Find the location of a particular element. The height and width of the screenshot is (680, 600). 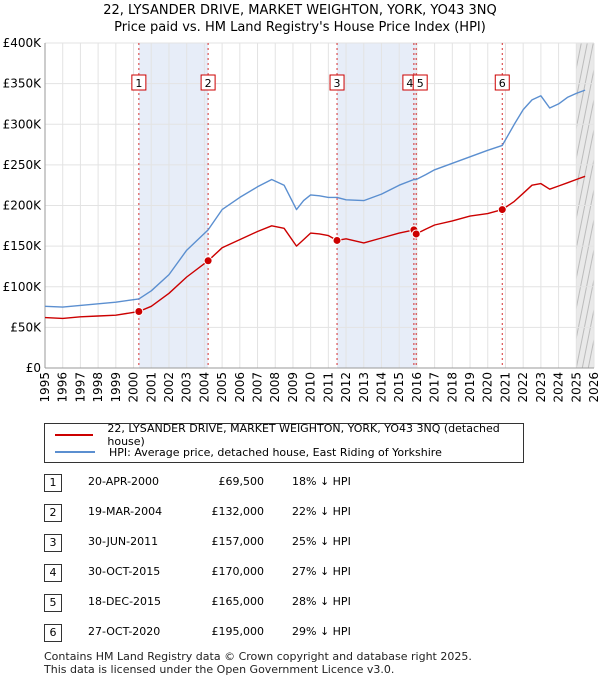

x-tick-label: 2011 is located at coordinates (328, 387).